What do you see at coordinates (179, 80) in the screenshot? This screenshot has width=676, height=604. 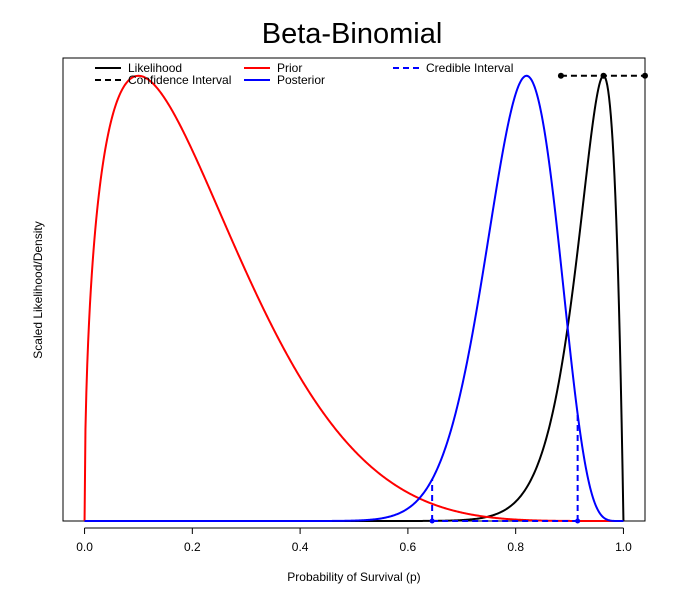 I see `legend-confidence-interval-label: Confidence Interval` at bounding box center [179, 80].